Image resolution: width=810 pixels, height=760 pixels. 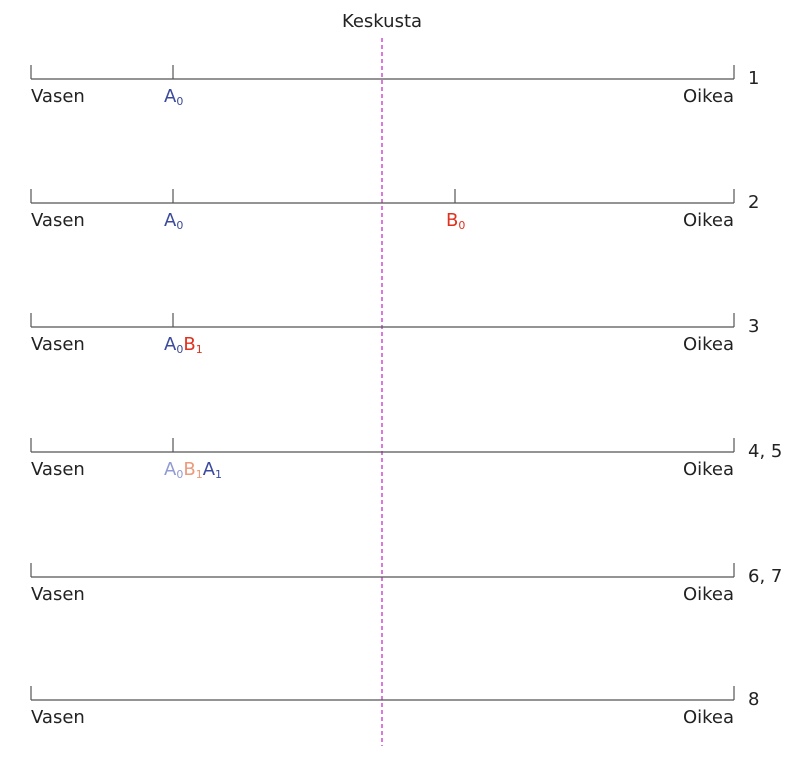 I want to click on marker-label: A0B1, so click(x=183, y=345).